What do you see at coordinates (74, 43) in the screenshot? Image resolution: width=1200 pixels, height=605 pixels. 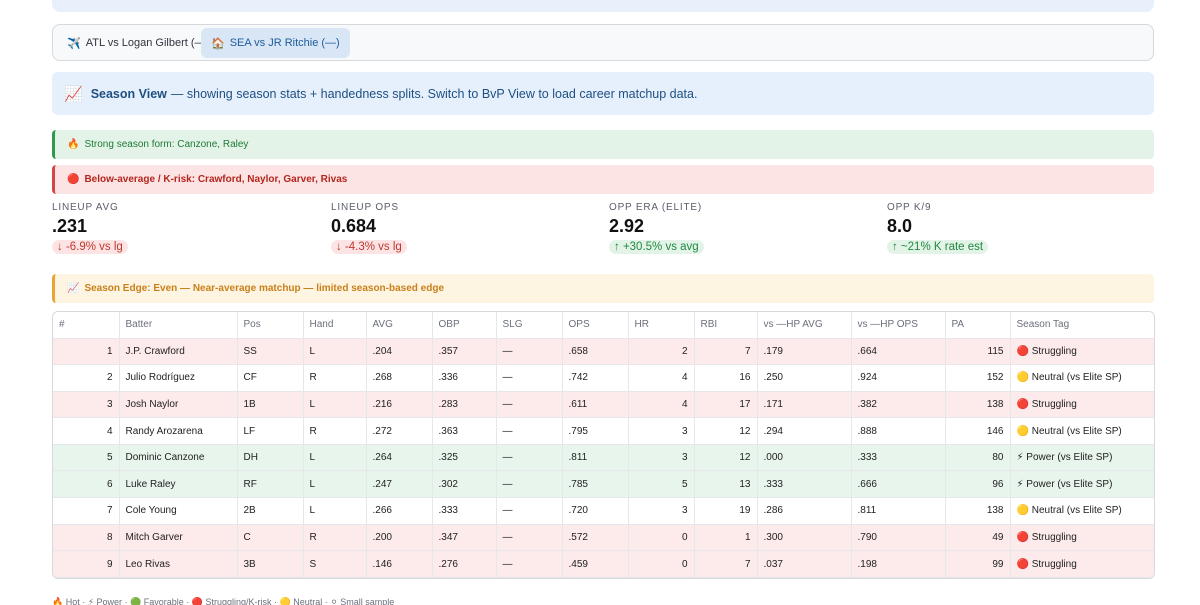 I see `airplane-icon: ✈️` at bounding box center [74, 43].